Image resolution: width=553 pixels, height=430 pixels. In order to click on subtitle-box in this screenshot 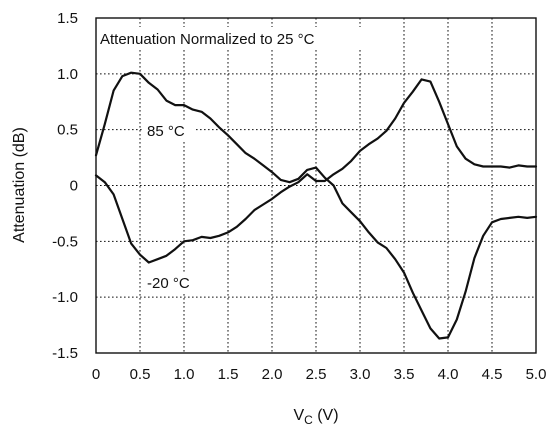, I will do `click(229, 38)`.